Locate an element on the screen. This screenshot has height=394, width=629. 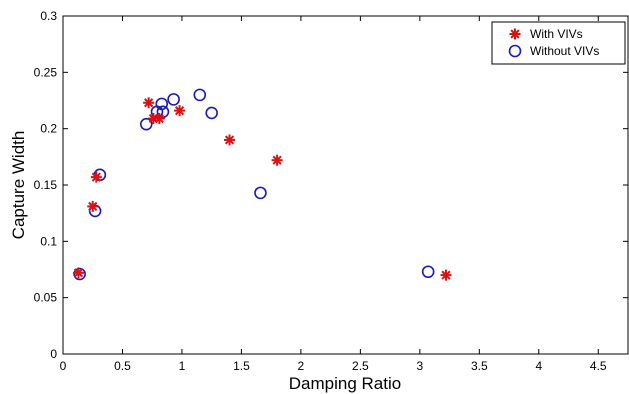
y-axis-label: Capture Width is located at coordinates (18, 185).